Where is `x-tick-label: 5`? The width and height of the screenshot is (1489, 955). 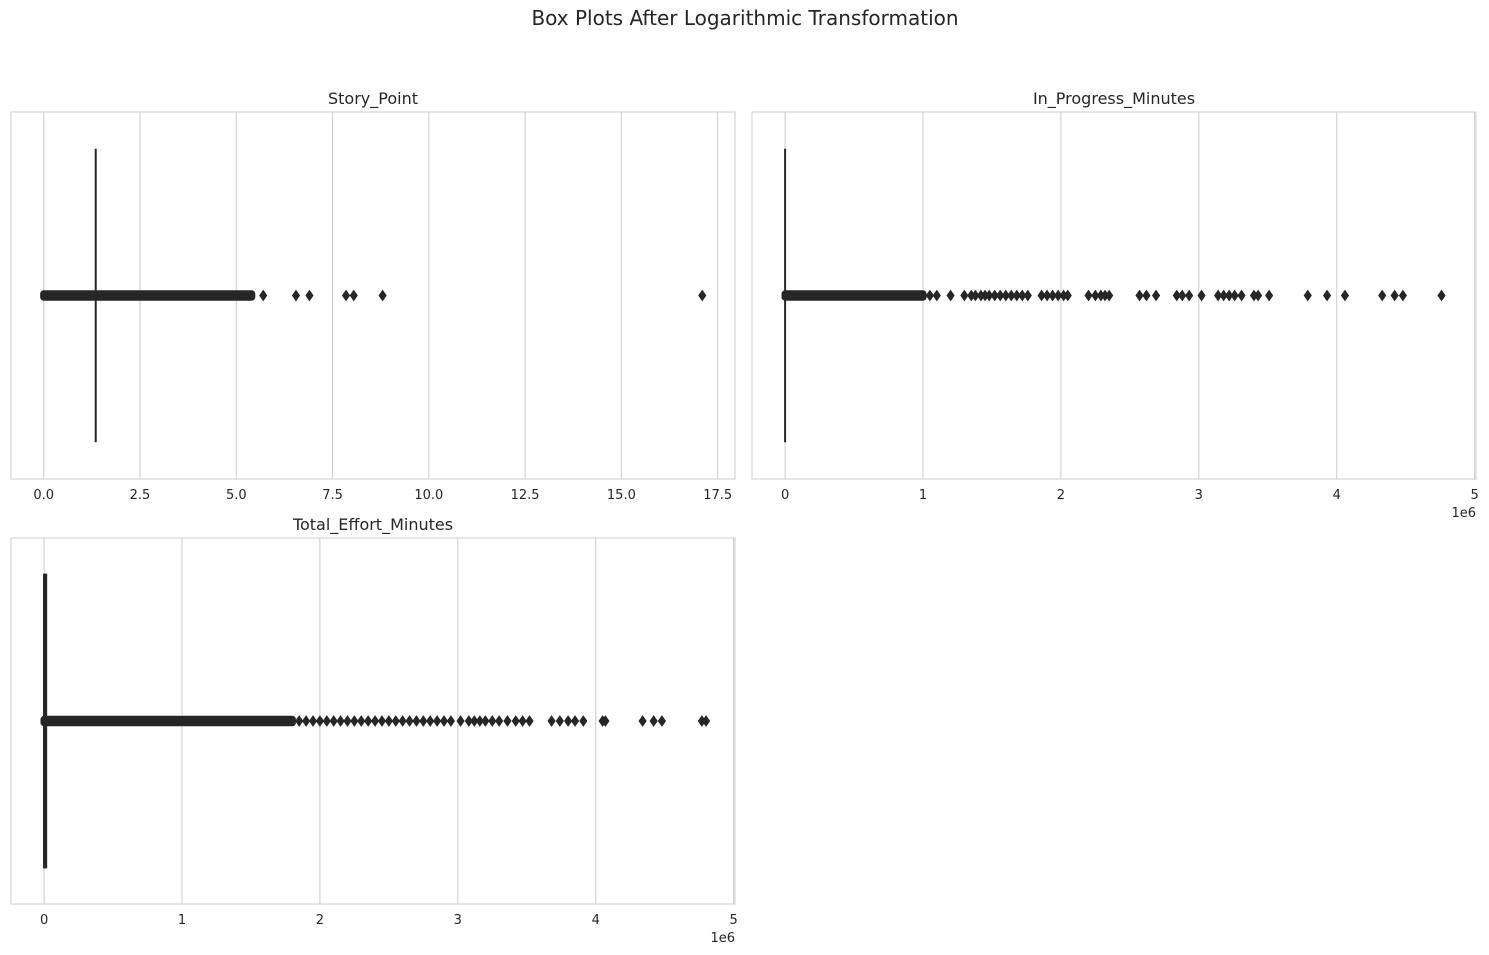
x-tick-label: 5 is located at coordinates (1474, 495).